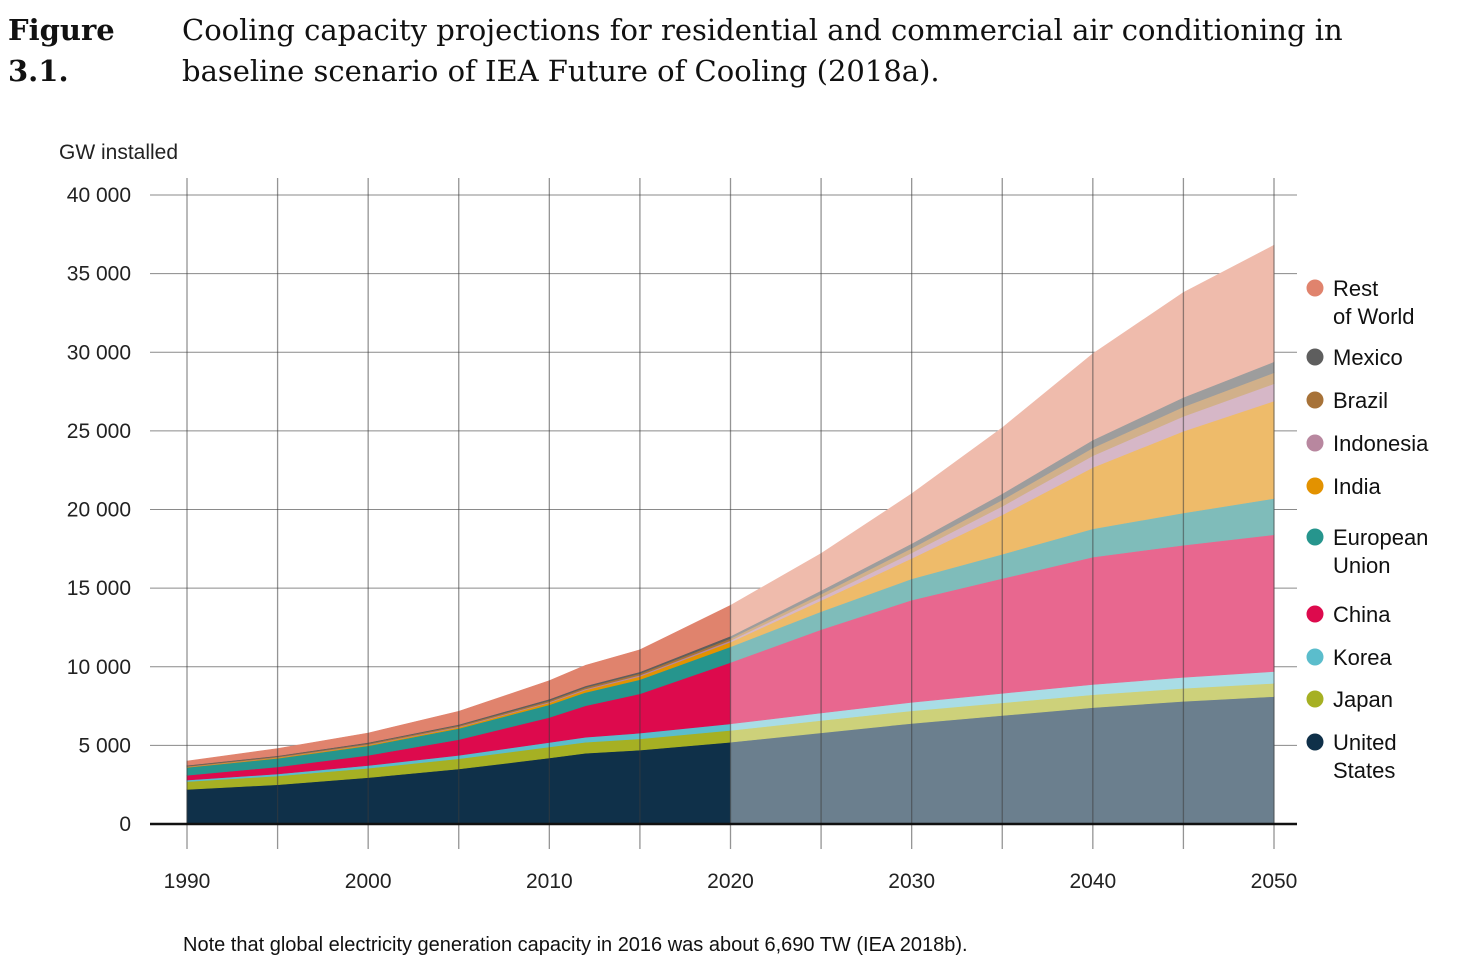 This screenshot has width=1460, height=978. Describe the element at coordinates (99, 195) in the screenshot. I see `y-tick-label: 40 000` at that location.